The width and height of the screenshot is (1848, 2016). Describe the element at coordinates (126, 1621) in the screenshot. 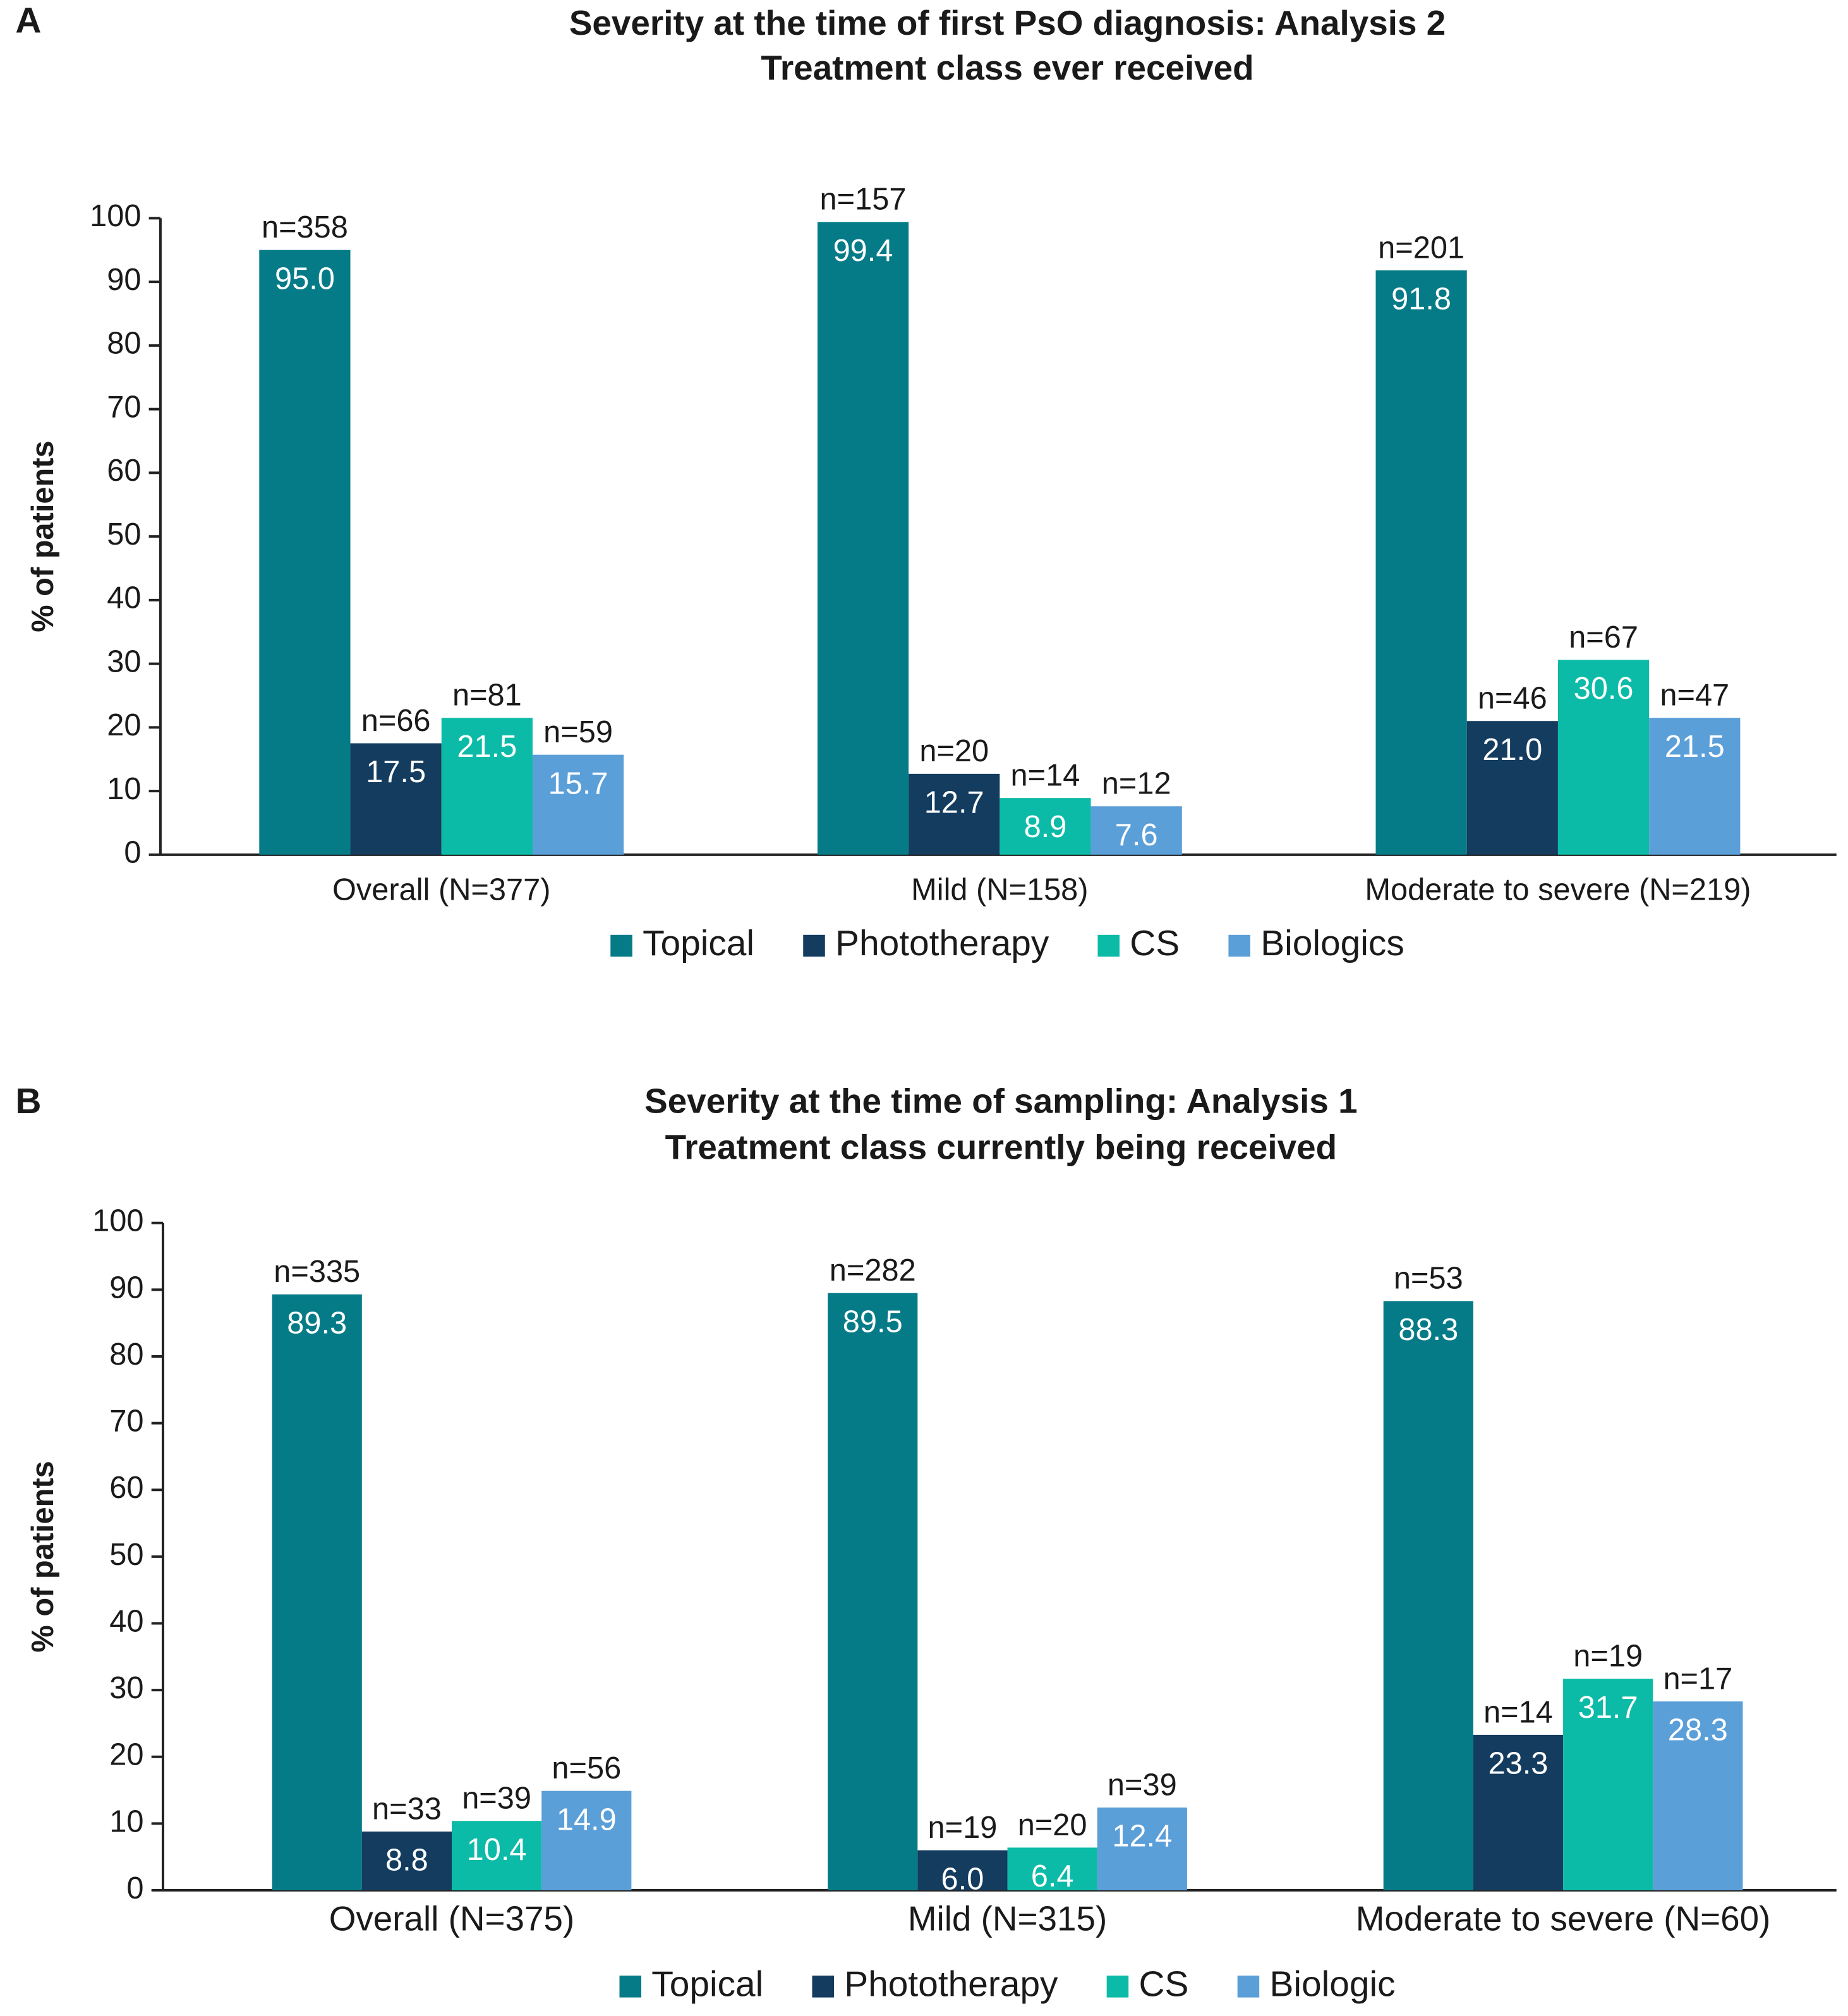

I see `y-tick-label: 40` at that location.